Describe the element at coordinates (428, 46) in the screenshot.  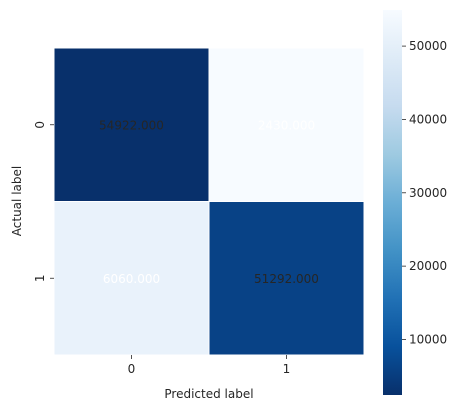
I see `colorbar-tick-label-4: 50000` at that location.